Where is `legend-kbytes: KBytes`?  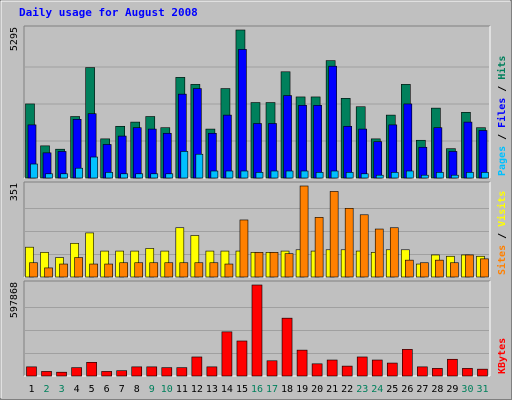 legend-kbytes: KBytes is located at coordinates (502, 356).